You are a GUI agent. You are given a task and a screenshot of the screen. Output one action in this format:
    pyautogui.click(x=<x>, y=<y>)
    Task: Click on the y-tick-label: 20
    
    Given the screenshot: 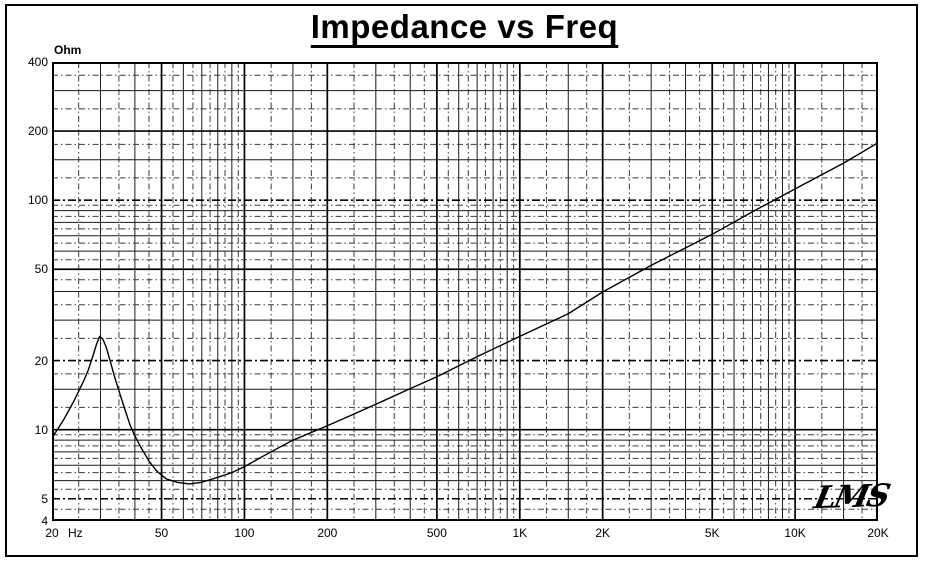 What is the action you would take?
    pyautogui.click(x=41, y=360)
    